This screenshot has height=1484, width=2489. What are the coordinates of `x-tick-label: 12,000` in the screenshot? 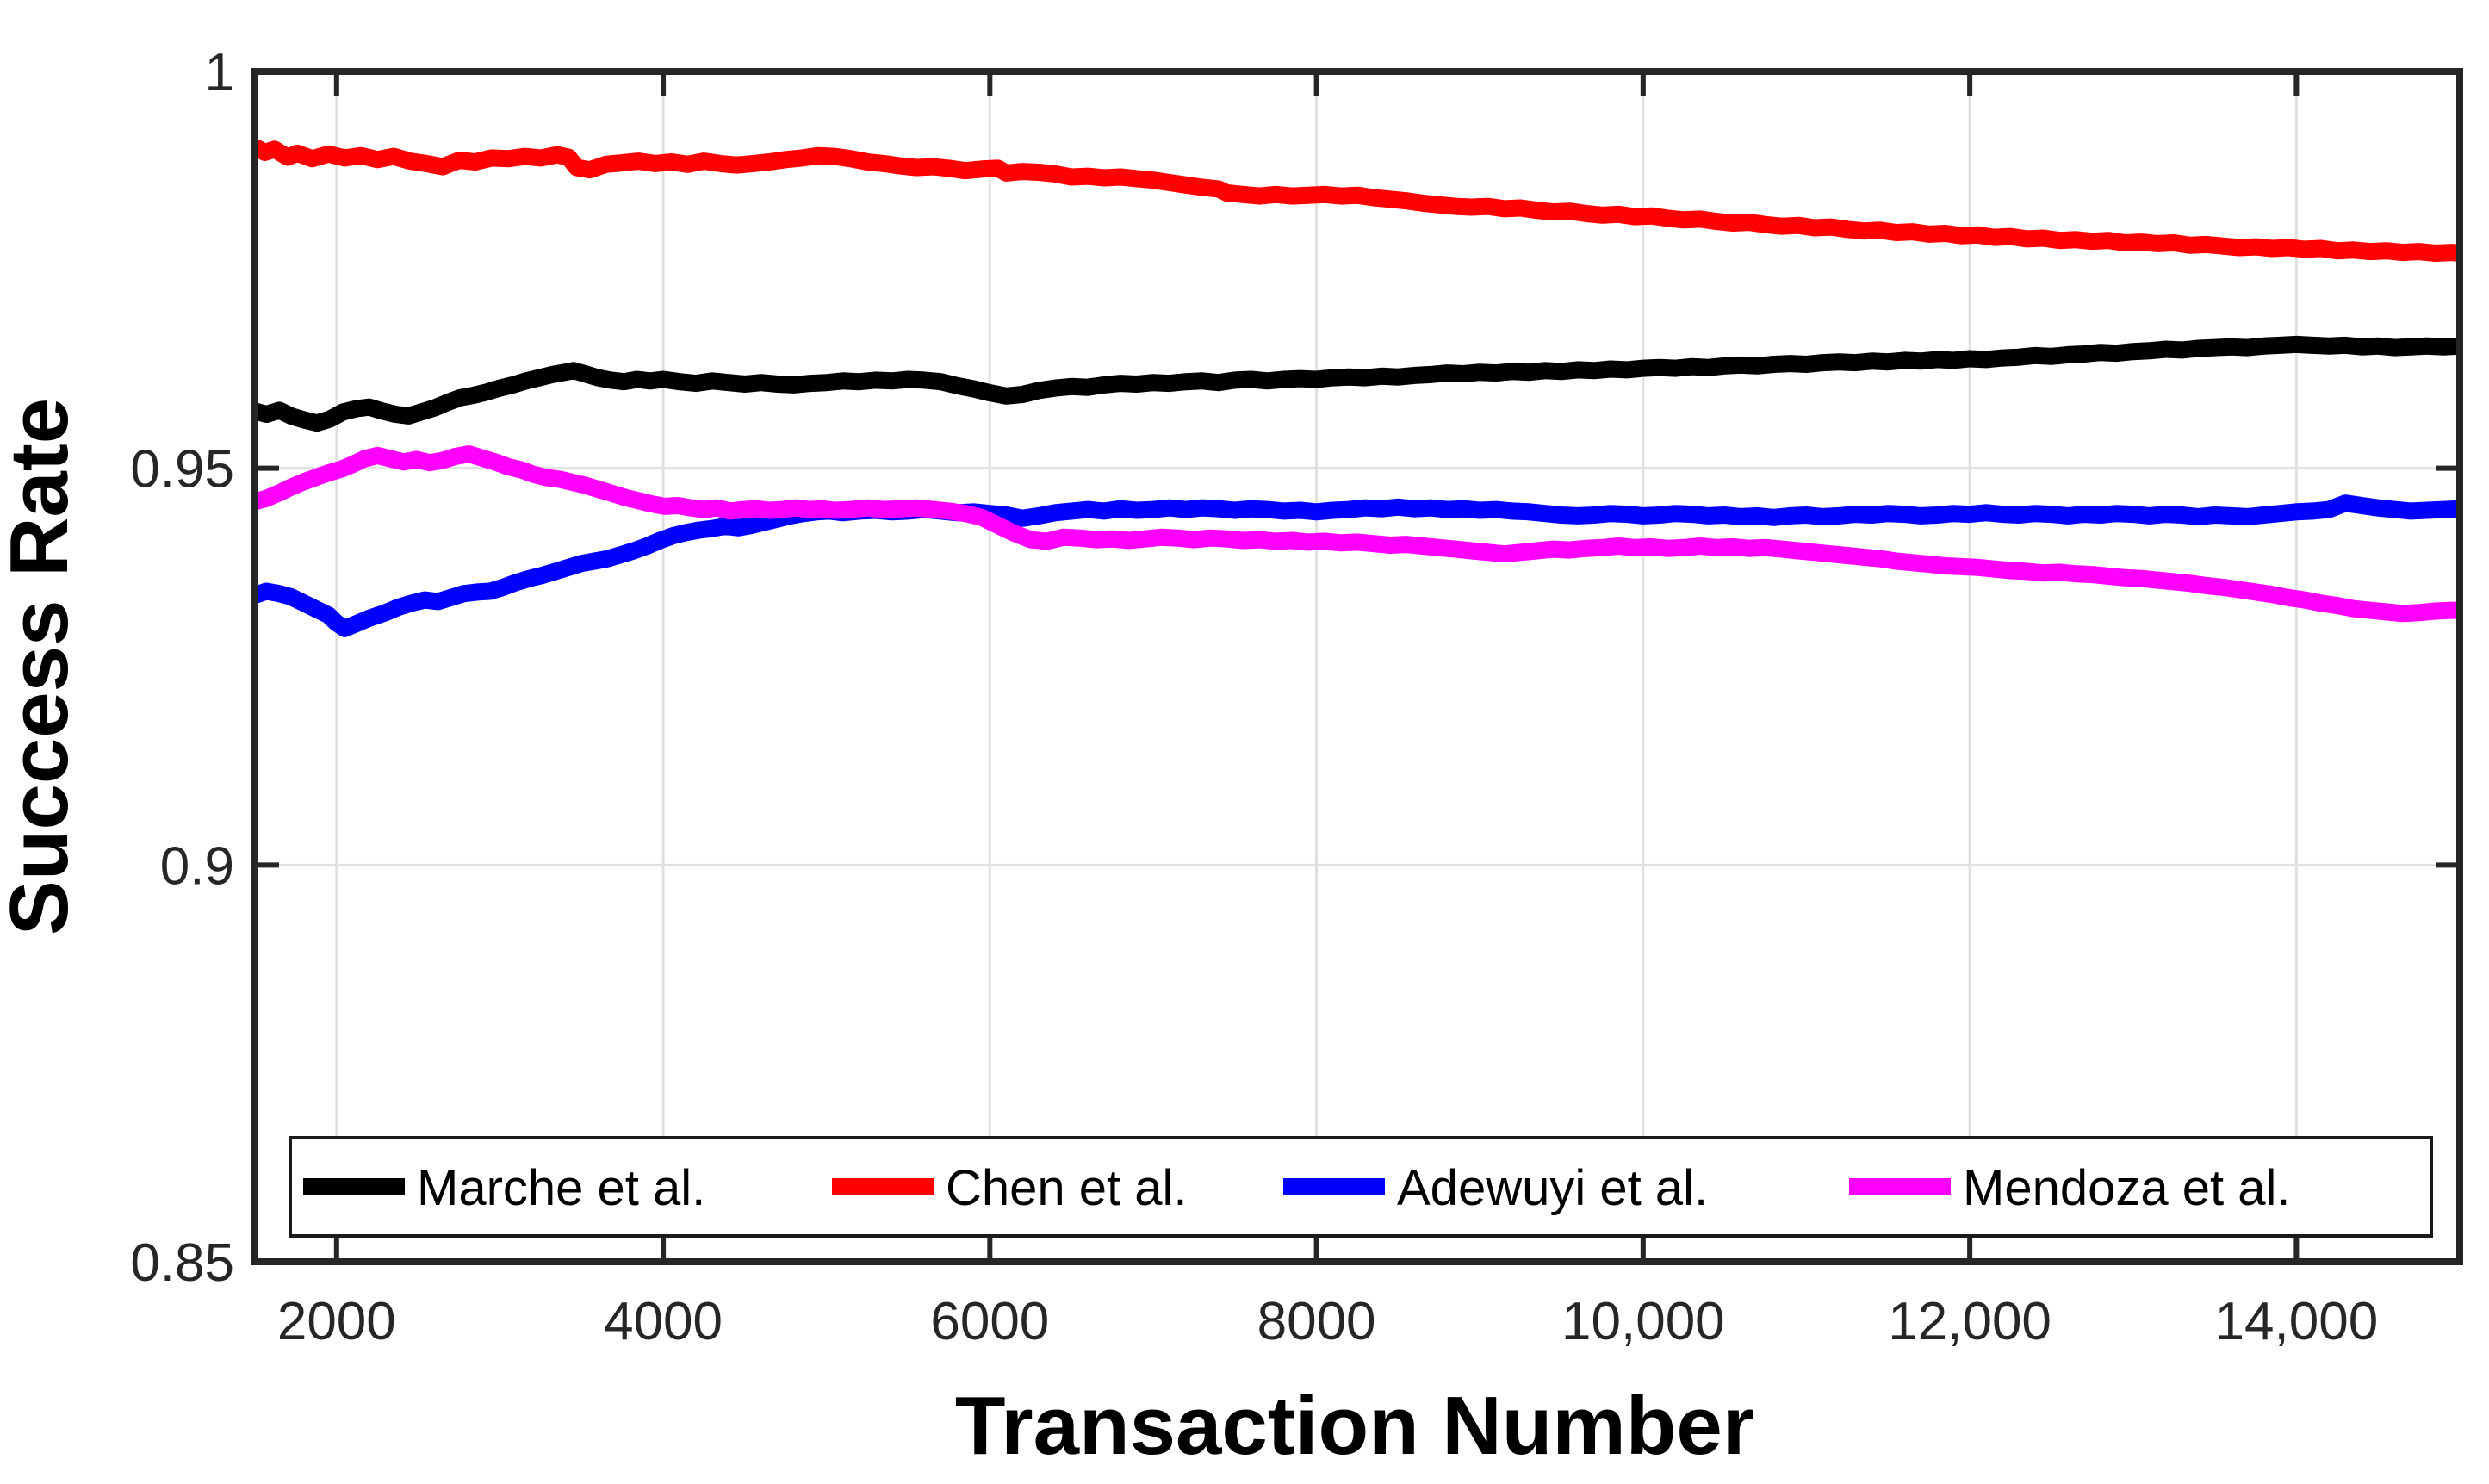 It's located at (1969, 1321).